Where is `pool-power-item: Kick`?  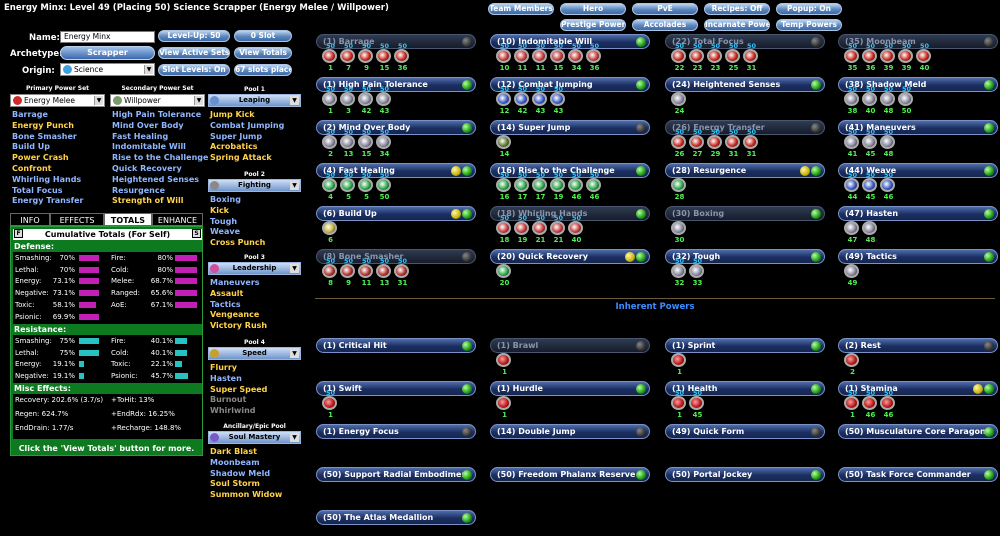
pool-power-item: Kick is located at coordinates (220, 210).